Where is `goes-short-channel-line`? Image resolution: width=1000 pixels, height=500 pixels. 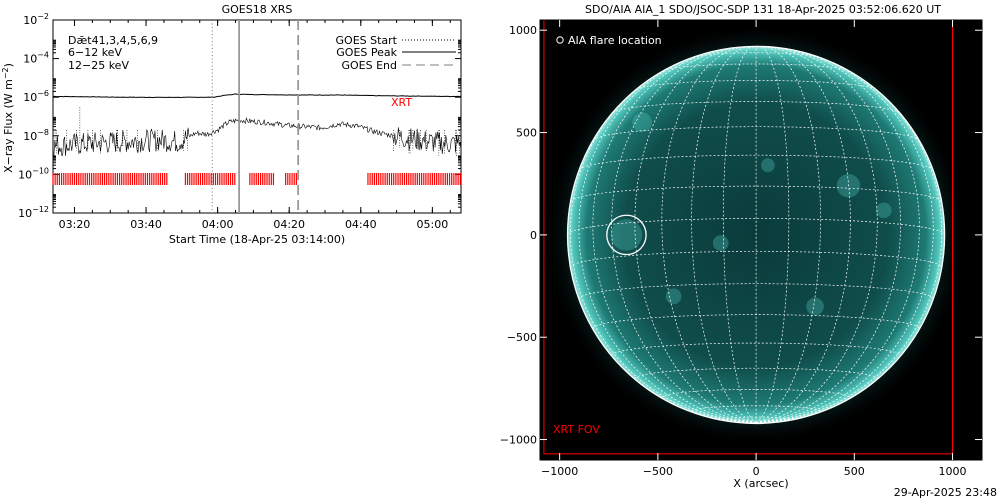
goes-short-channel-line is located at coordinates (257, 137).